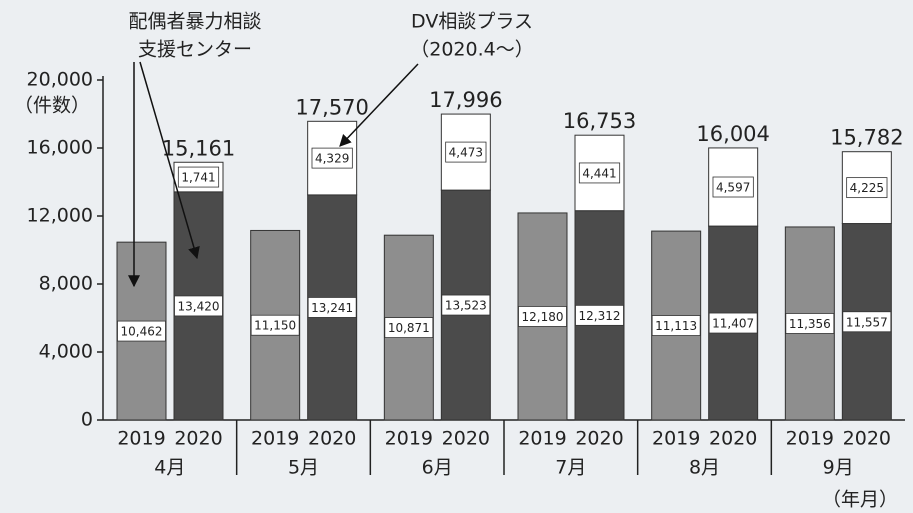  I want to click on value-label: 1,741, so click(198, 178).